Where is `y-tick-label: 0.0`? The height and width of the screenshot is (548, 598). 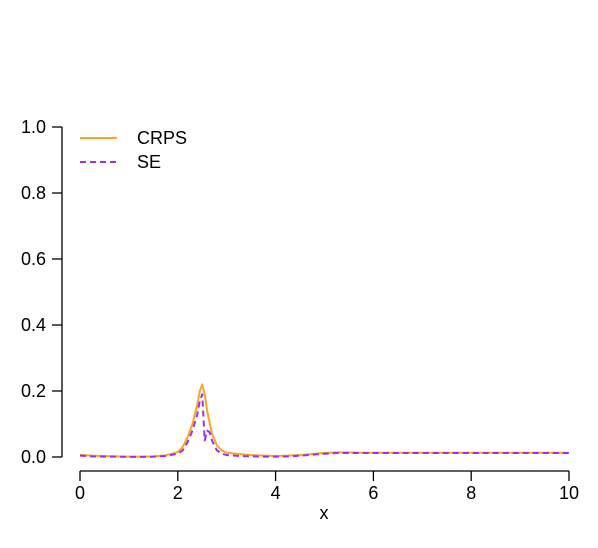
y-tick-label: 0.0 is located at coordinates (33, 457).